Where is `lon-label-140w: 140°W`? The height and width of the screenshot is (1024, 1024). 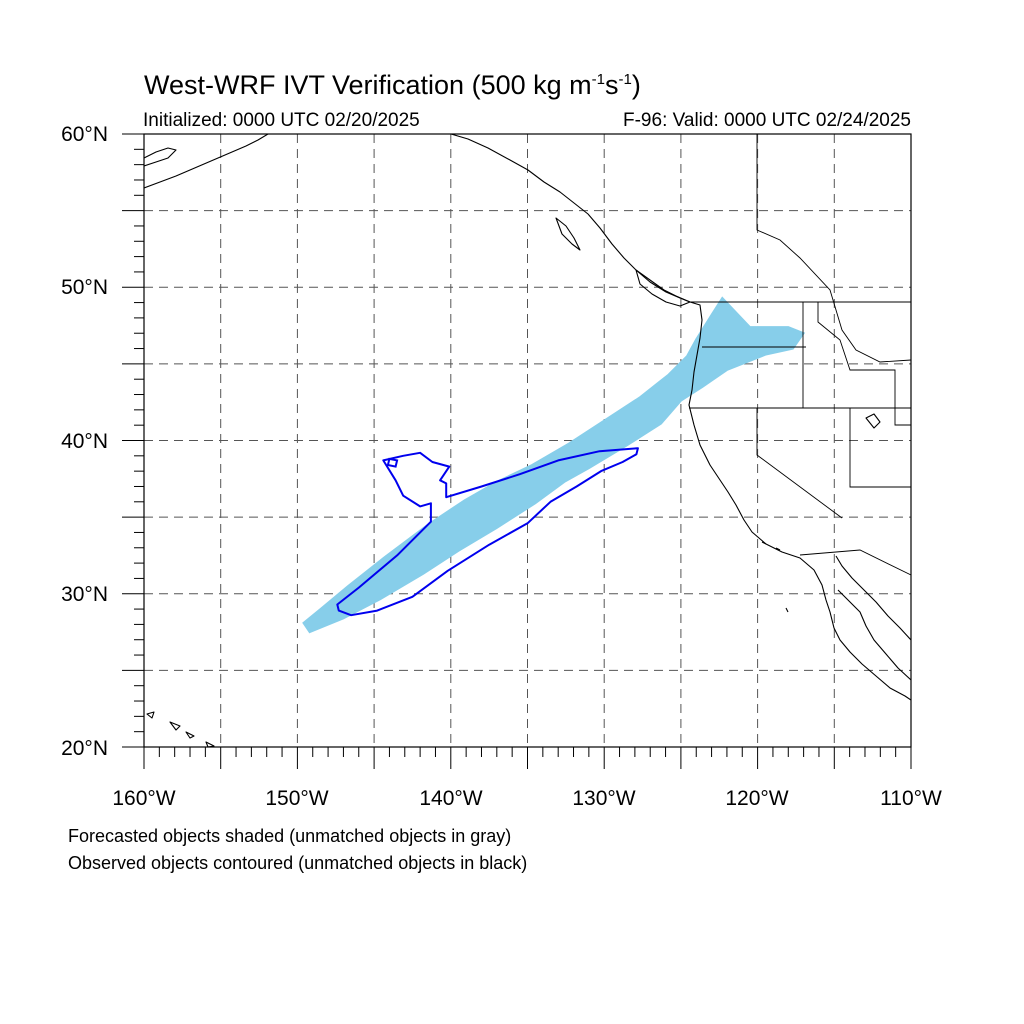 lon-label-140w: 140°W is located at coordinates (450, 798).